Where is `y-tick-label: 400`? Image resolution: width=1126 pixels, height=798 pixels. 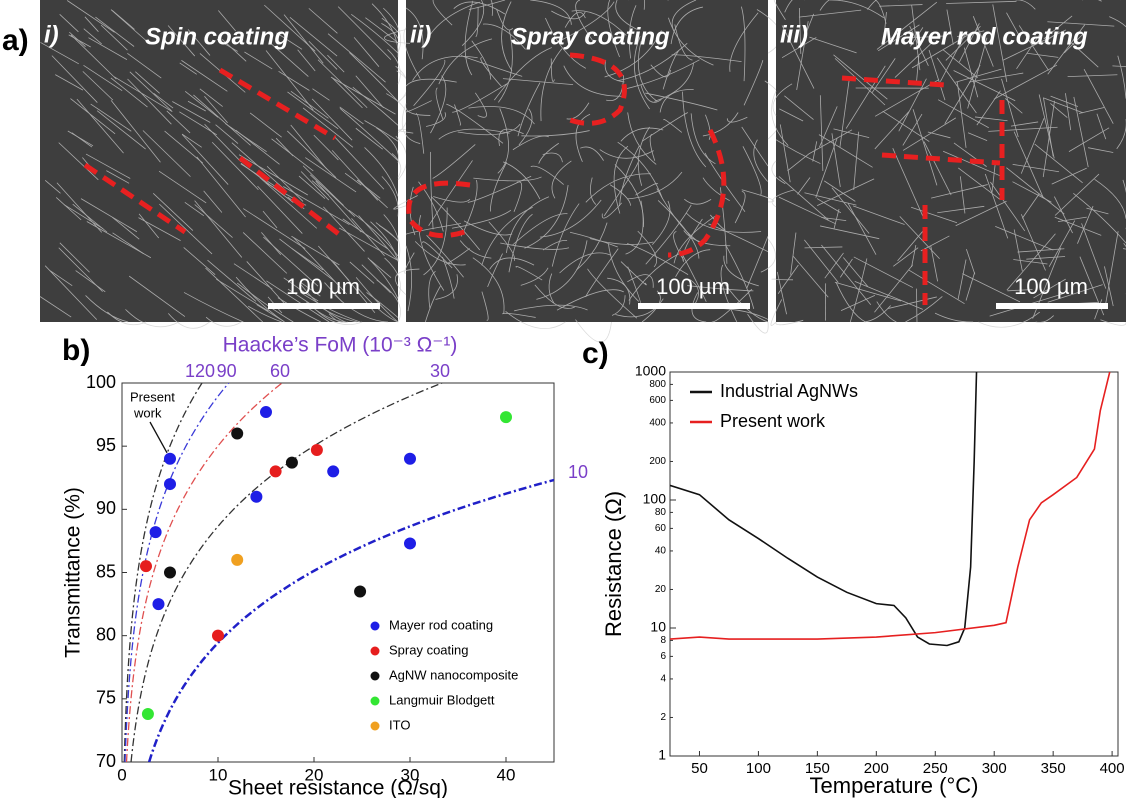
y-tick-label: 400 is located at coordinates (657, 423).